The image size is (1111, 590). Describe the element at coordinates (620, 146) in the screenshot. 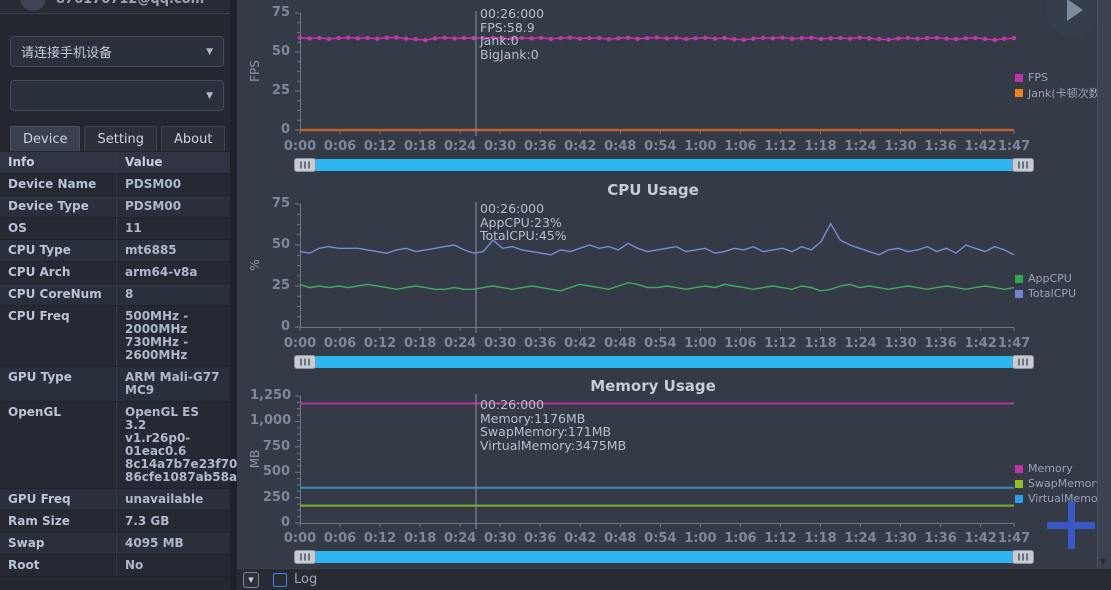

I see `x-tick-label: 0:48` at that location.